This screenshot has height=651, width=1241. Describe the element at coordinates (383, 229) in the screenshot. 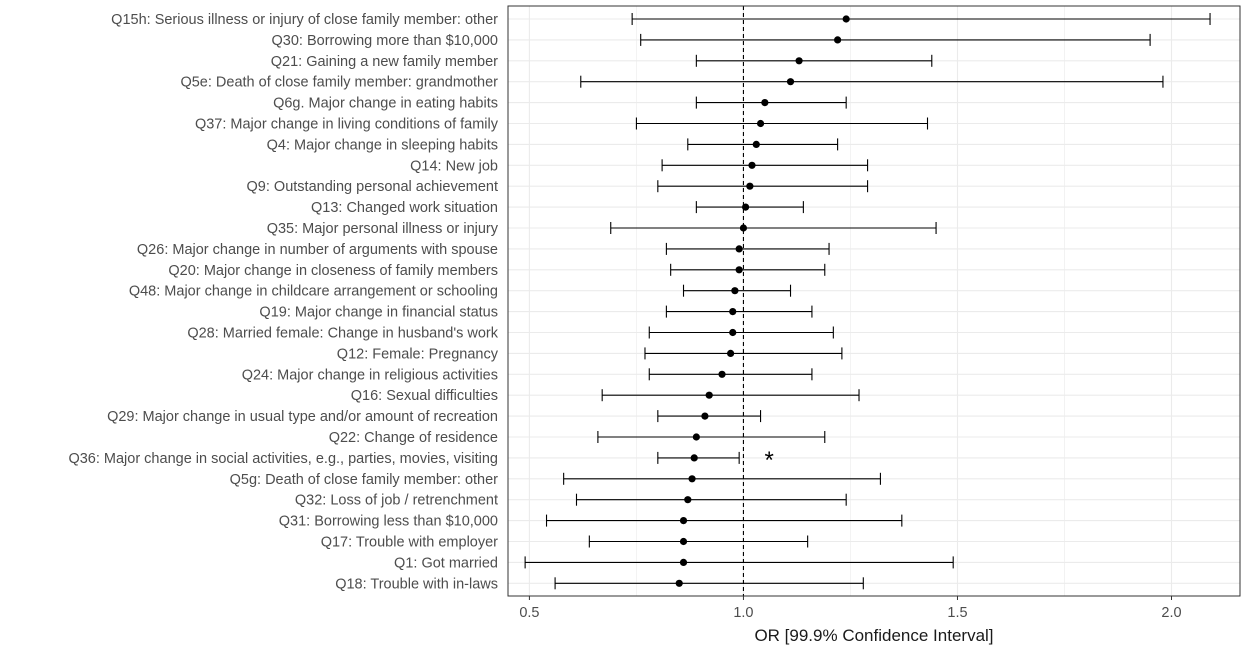

I see `category-label: Q35: Major personal illness or injury` at that location.